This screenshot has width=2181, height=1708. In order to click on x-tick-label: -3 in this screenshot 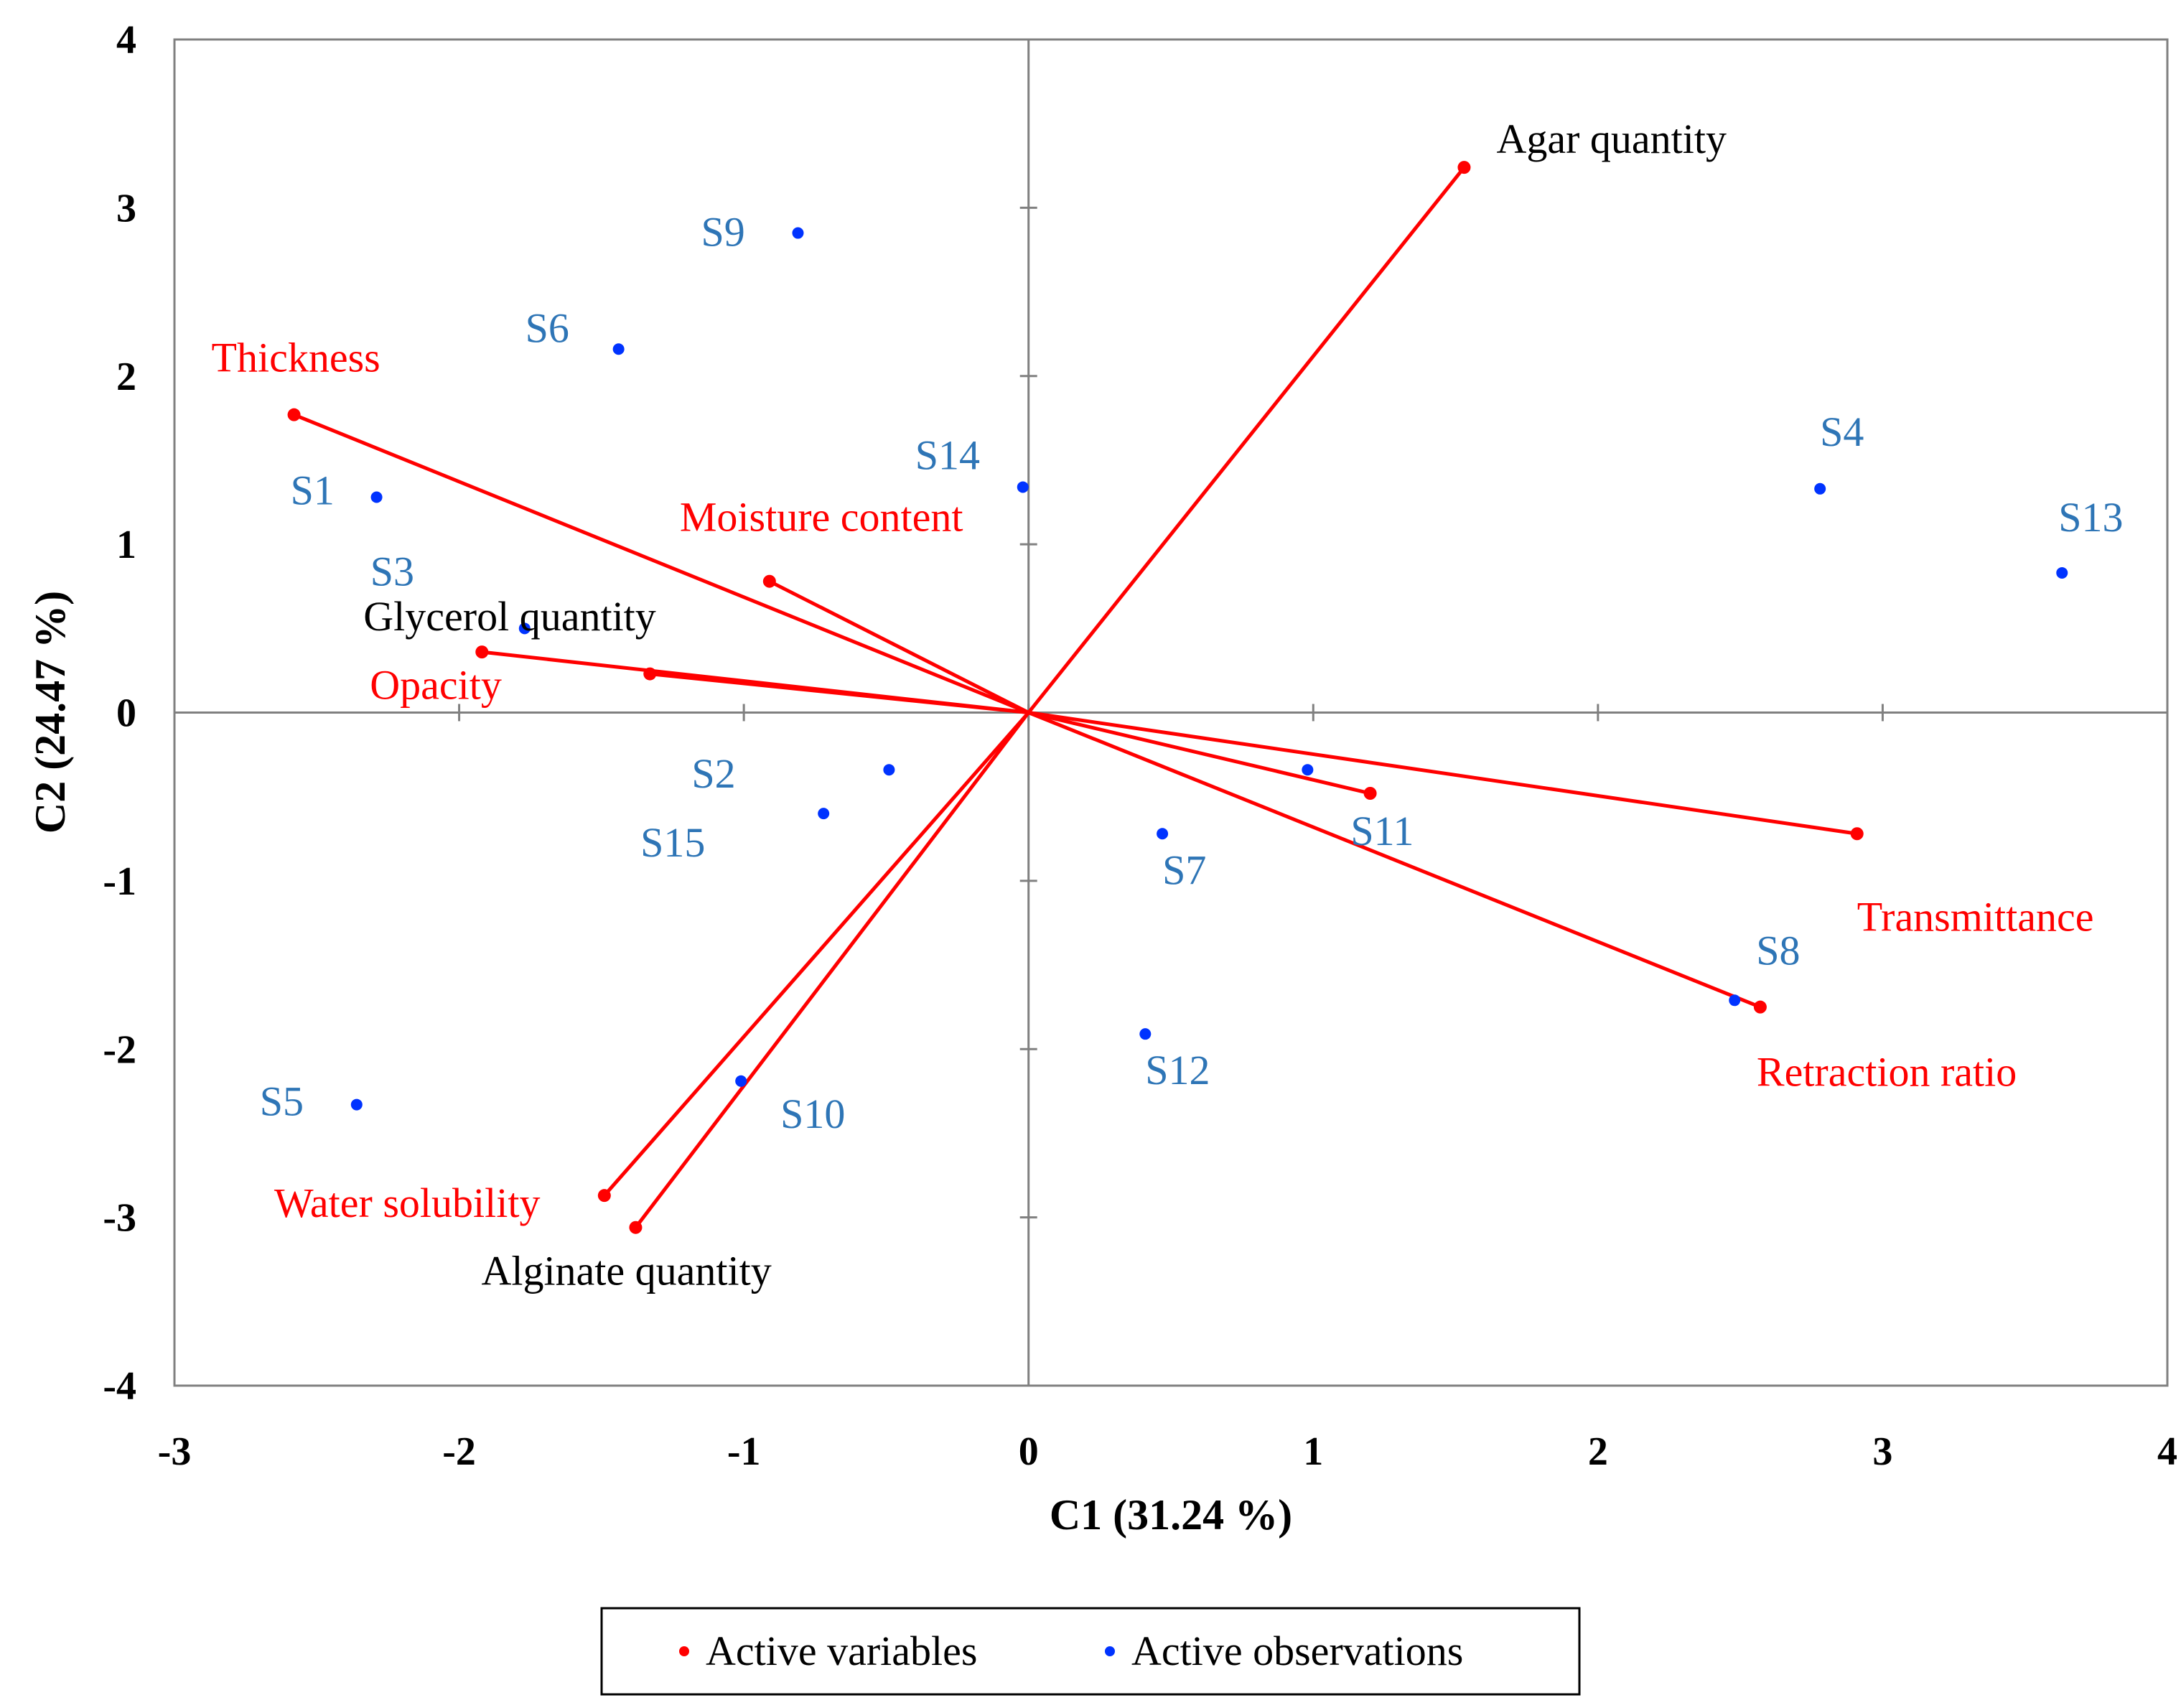, I will do `click(175, 1451)`.